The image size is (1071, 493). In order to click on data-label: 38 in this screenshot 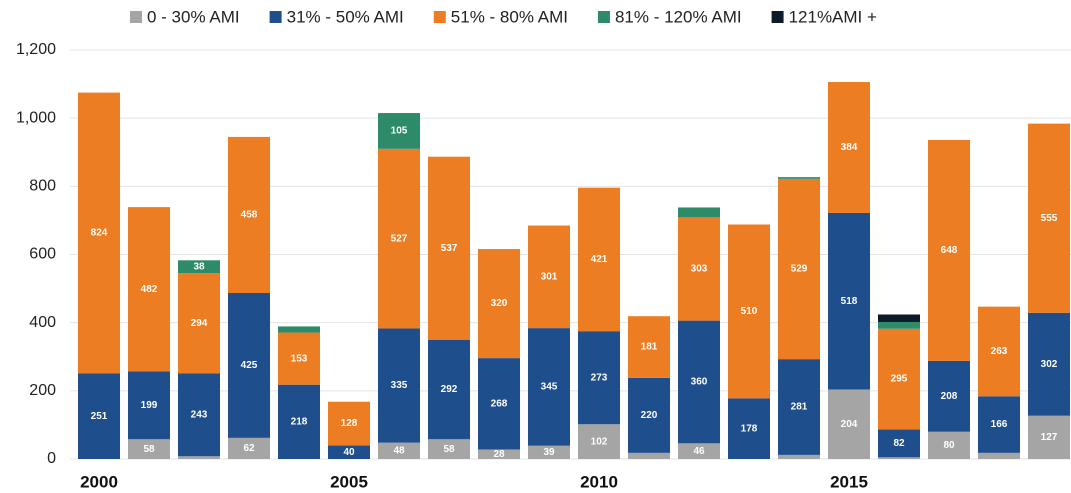, I will do `click(199, 266)`.